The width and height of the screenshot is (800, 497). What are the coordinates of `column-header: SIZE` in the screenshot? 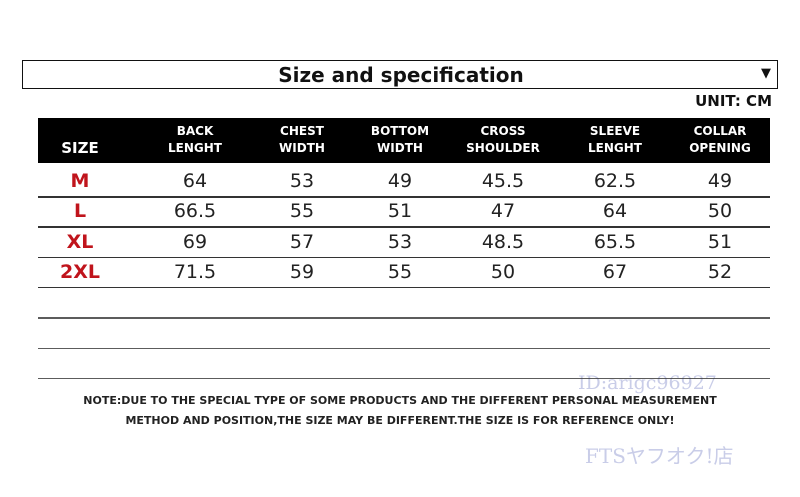 It's located at (80, 148).